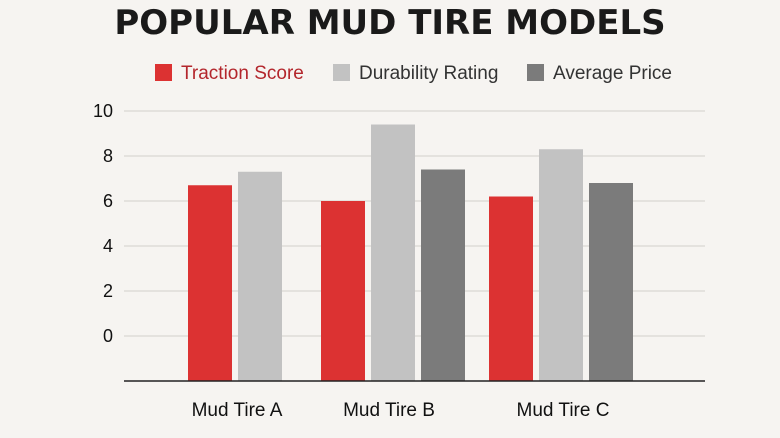  I want to click on bar-group-mud-tire-b, so click(393, 252).